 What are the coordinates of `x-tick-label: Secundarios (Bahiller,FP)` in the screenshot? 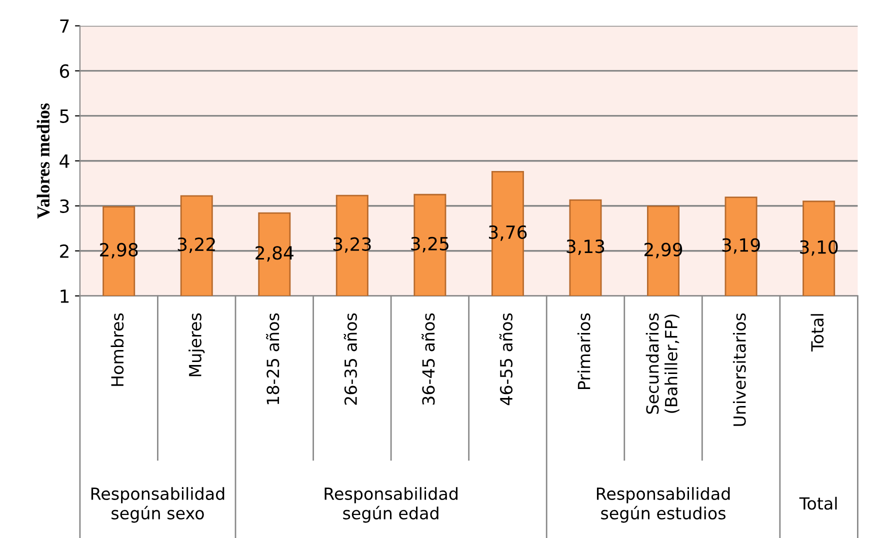 It's located at (663, 363).